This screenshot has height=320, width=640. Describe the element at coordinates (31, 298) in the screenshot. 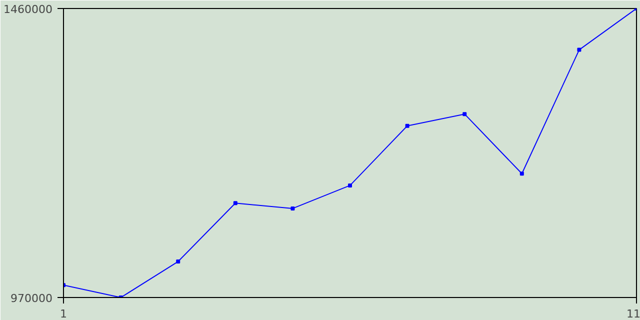

I see `y-tick-label: 970000` at that location.